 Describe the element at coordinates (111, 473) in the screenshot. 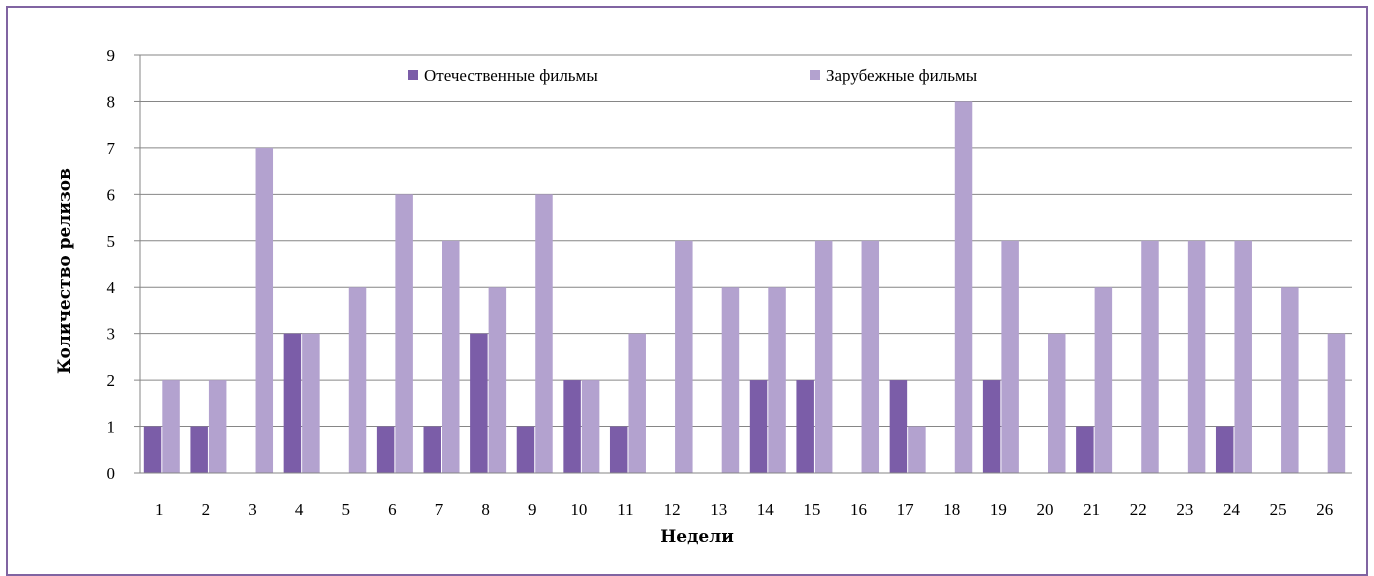

I see `y-tick-label: 0` at that location.